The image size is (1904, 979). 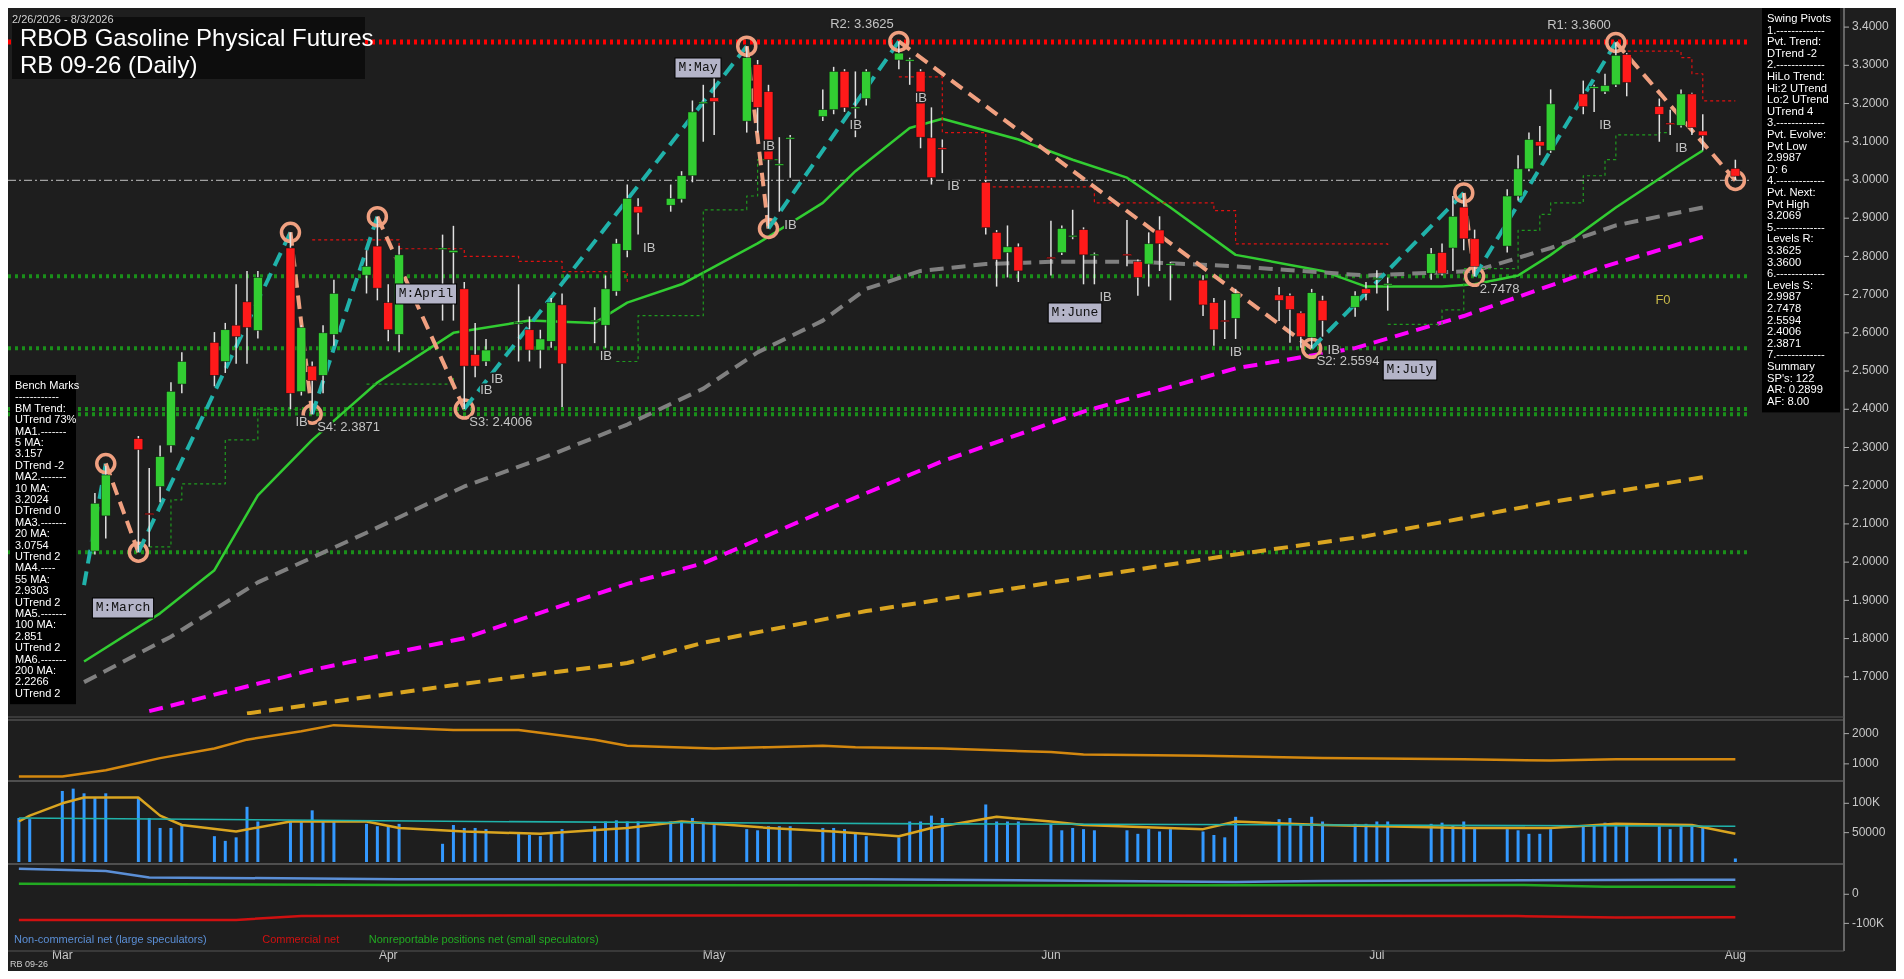 I want to click on y-tick-label: 3.2000, so click(x=1871, y=102).